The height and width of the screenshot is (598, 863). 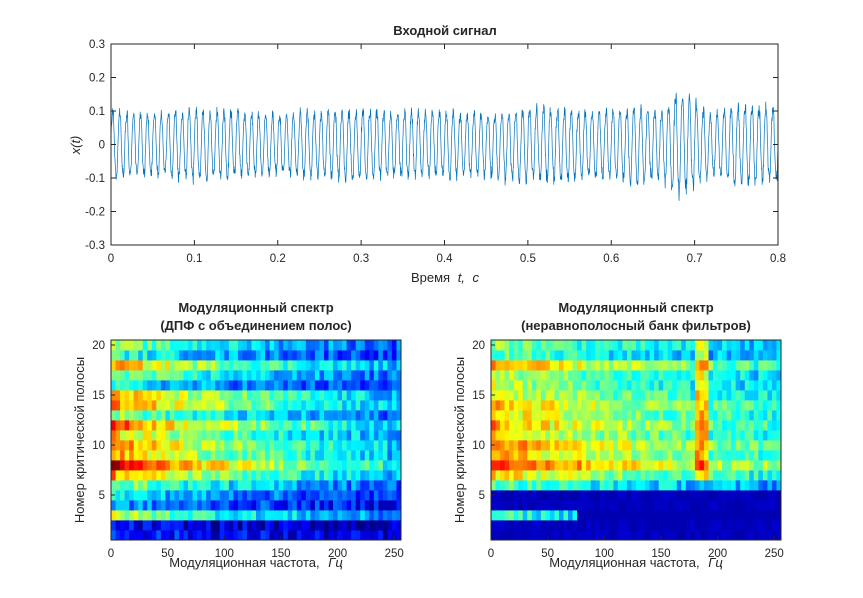 What do you see at coordinates (256, 440) in the screenshot?
I see `heatmap-left-axes-box` at bounding box center [256, 440].